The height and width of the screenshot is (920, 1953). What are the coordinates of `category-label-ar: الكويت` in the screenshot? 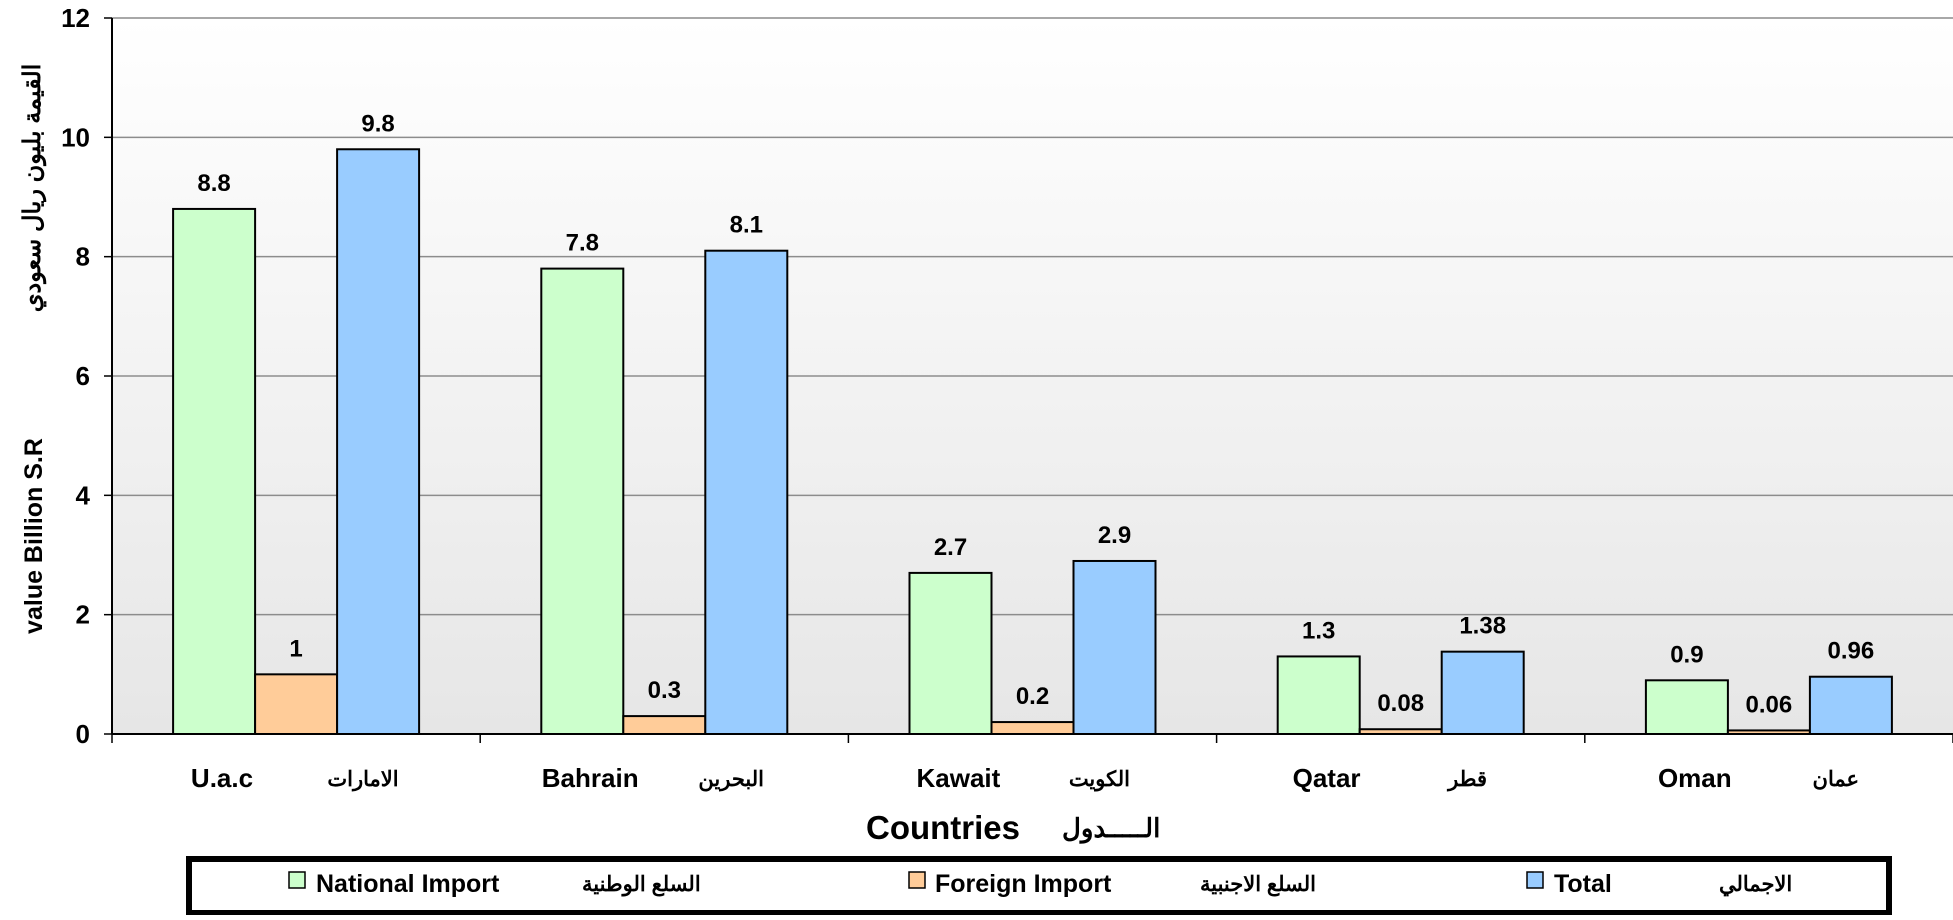 It's located at (1099, 780).